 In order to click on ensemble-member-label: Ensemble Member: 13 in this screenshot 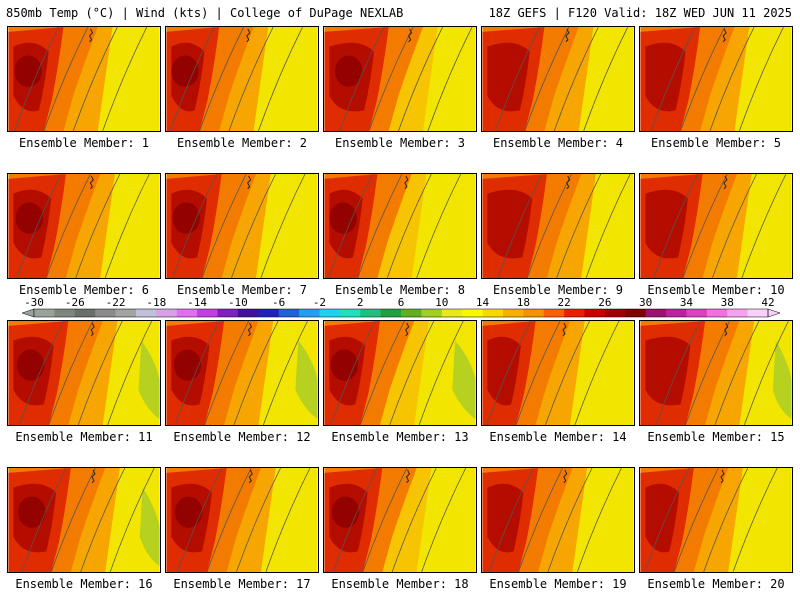, I will do `click(400, 437)`.